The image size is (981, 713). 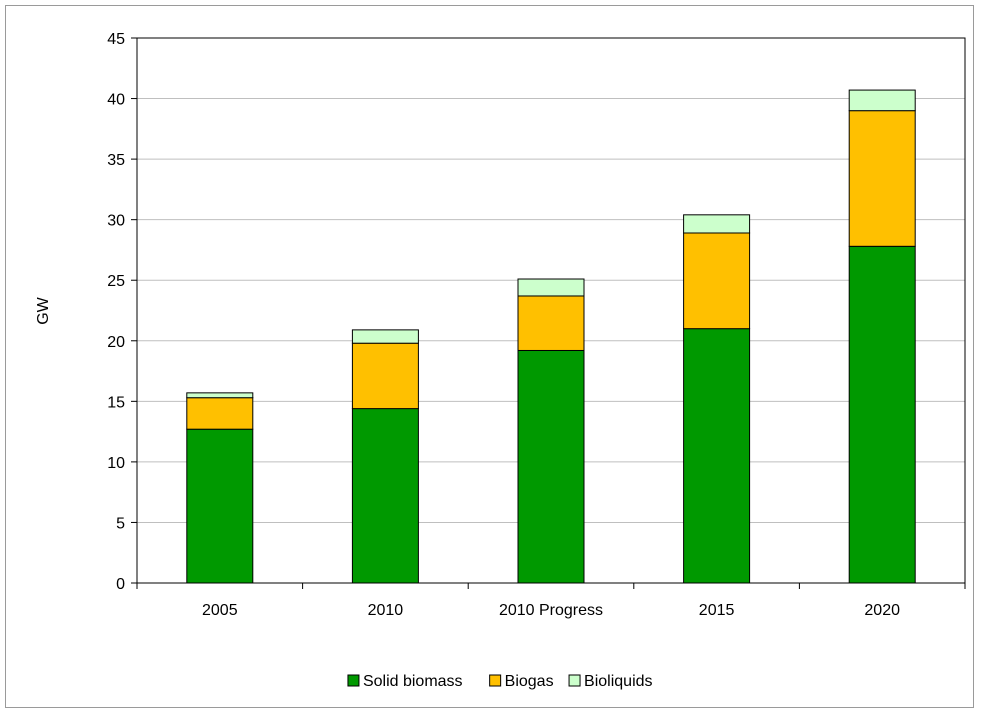 I want to click on y-tick-label: 35, so click(x=116, y=160).